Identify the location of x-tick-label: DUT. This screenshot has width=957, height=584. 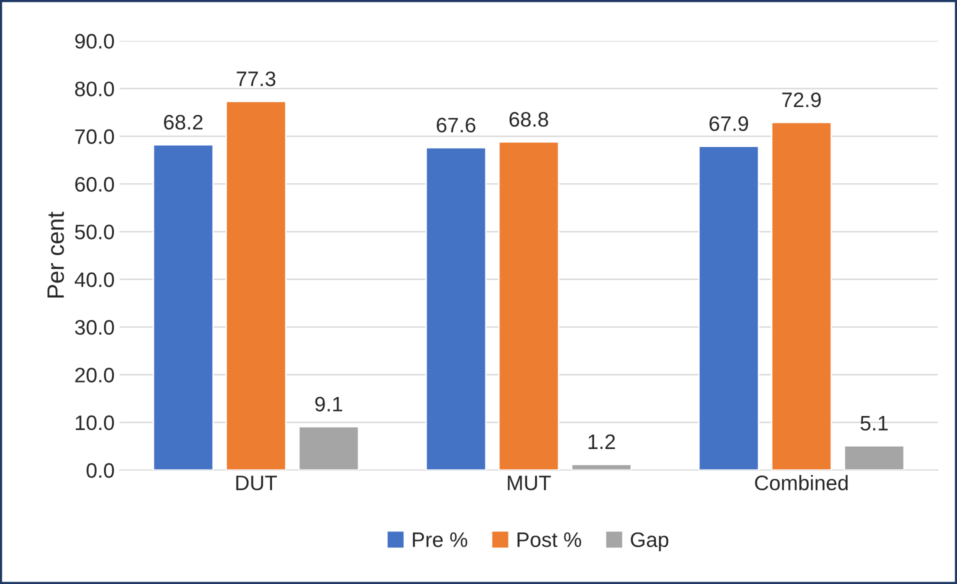
(256, 483).